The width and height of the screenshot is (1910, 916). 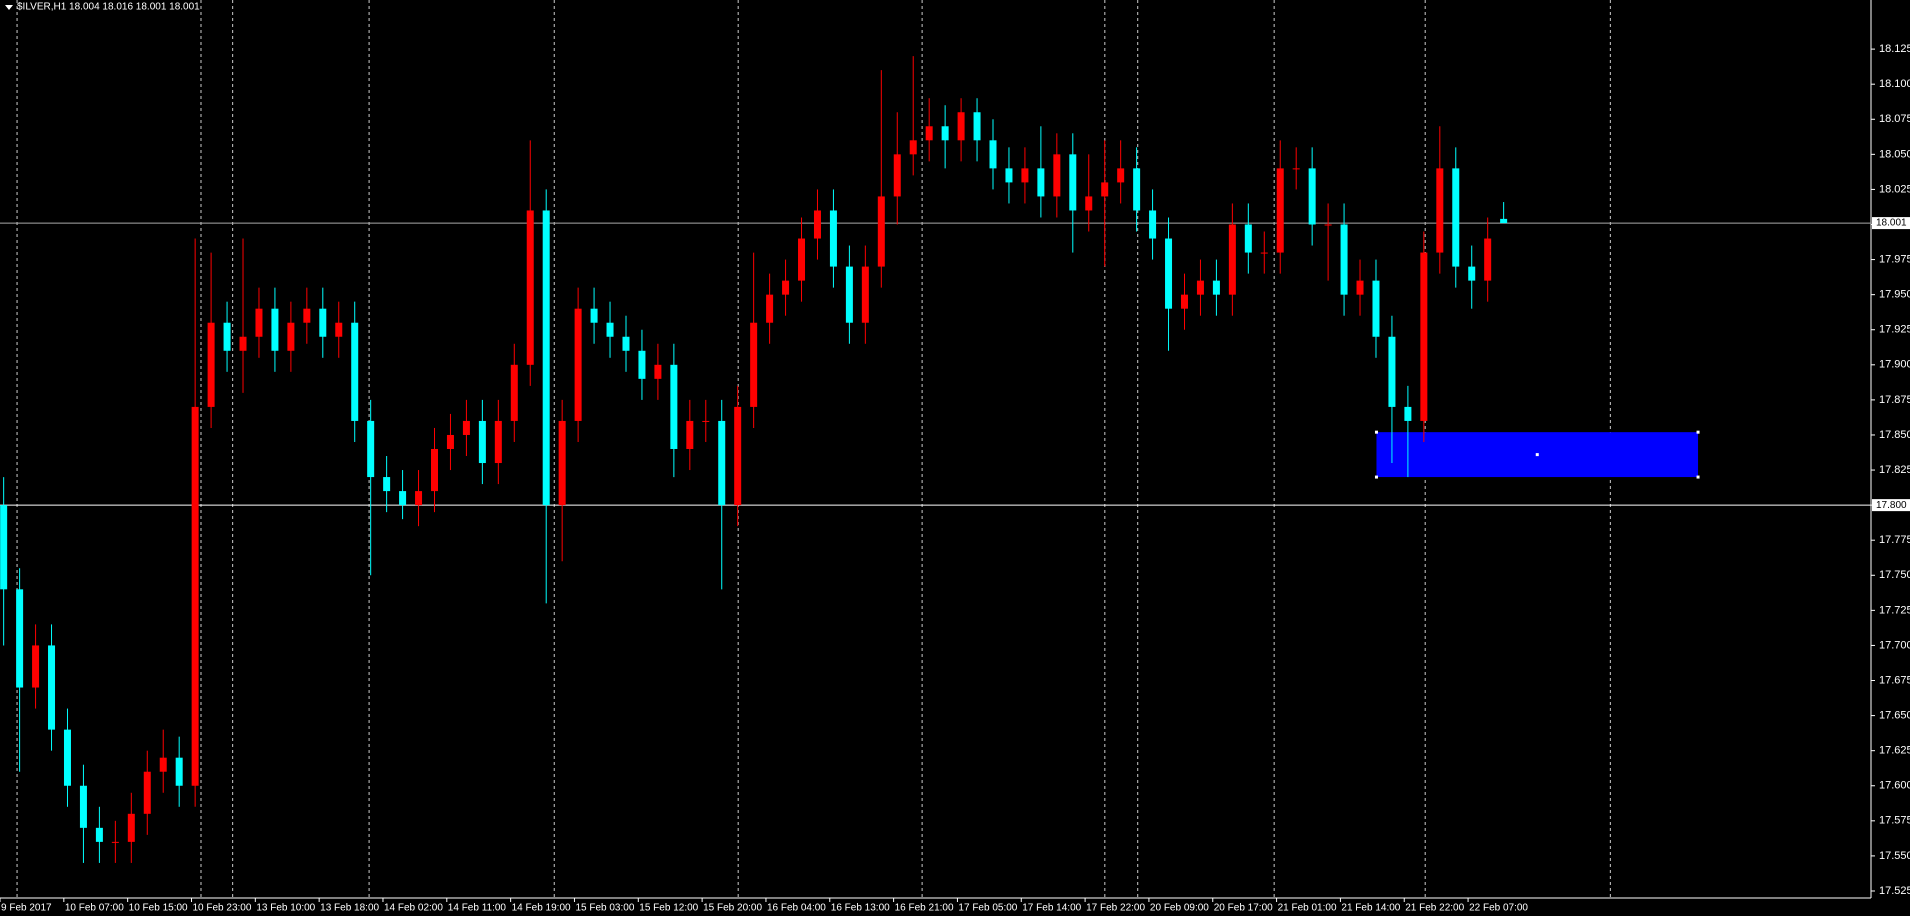 I want to click on x-tick-label: 16 Feb 21:00, so click(x=924, y=908).